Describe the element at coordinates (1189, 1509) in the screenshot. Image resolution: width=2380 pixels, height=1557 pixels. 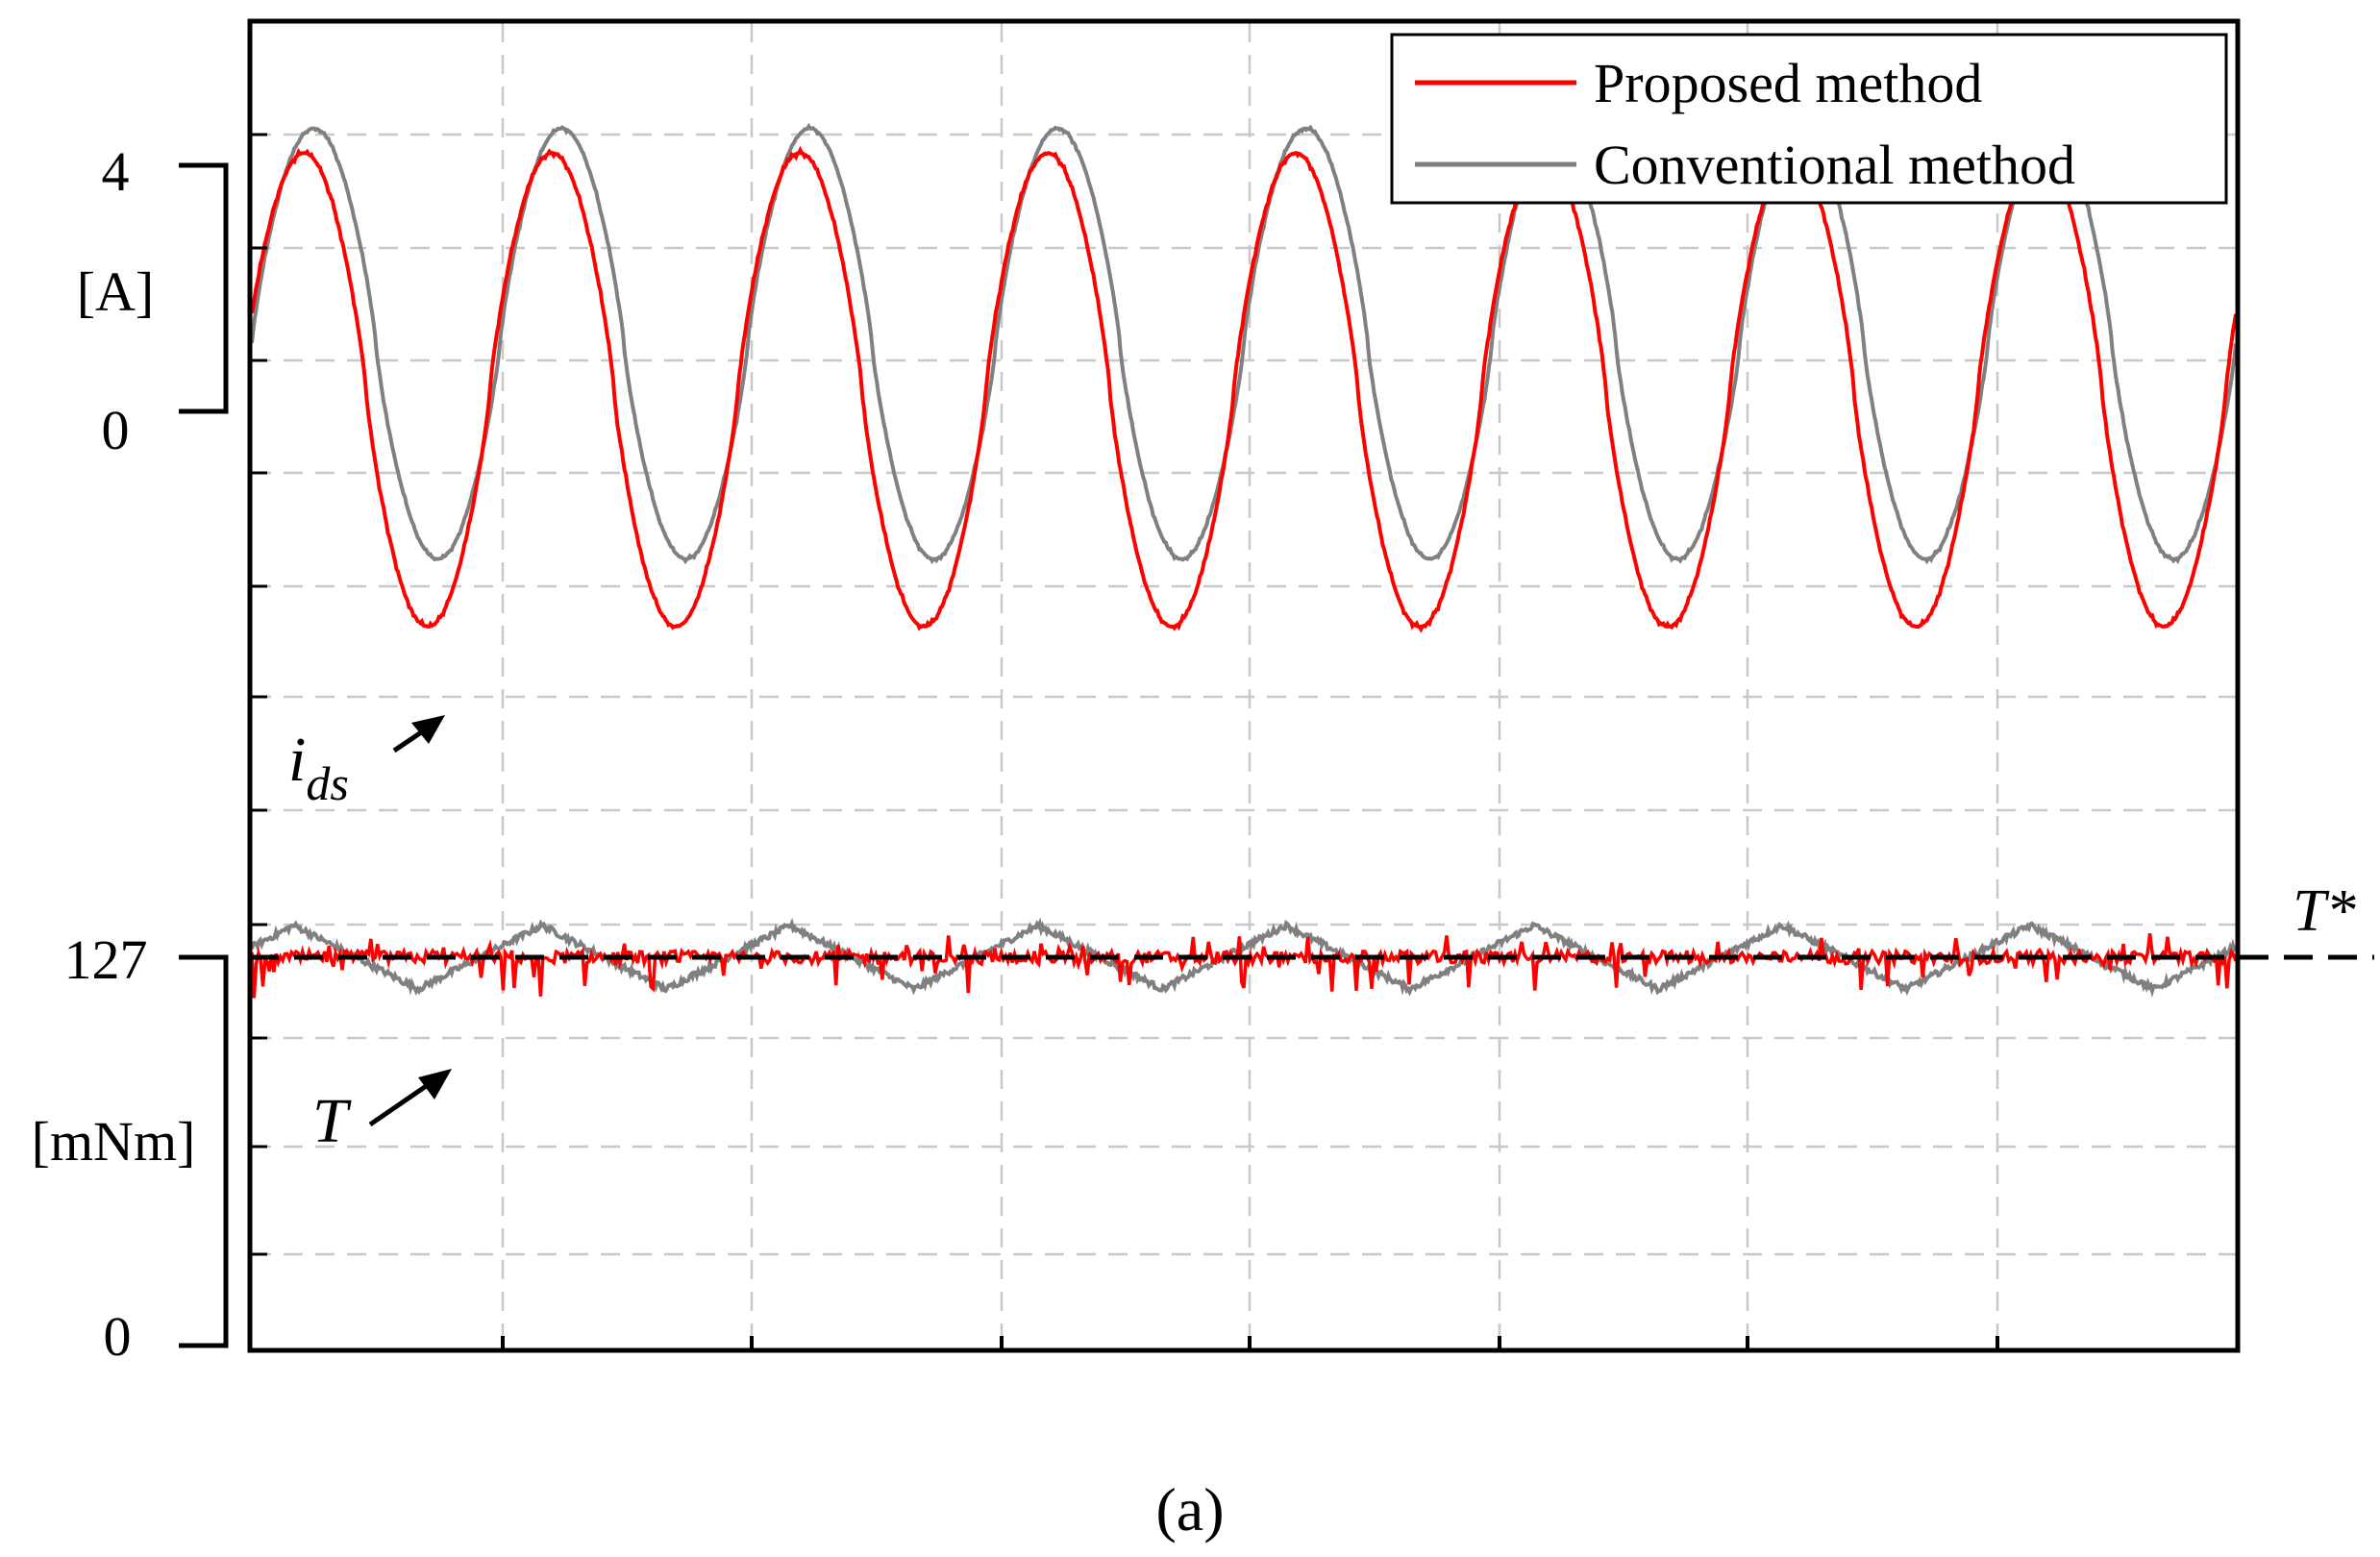
I see `figure-caption: (a)` at that location.